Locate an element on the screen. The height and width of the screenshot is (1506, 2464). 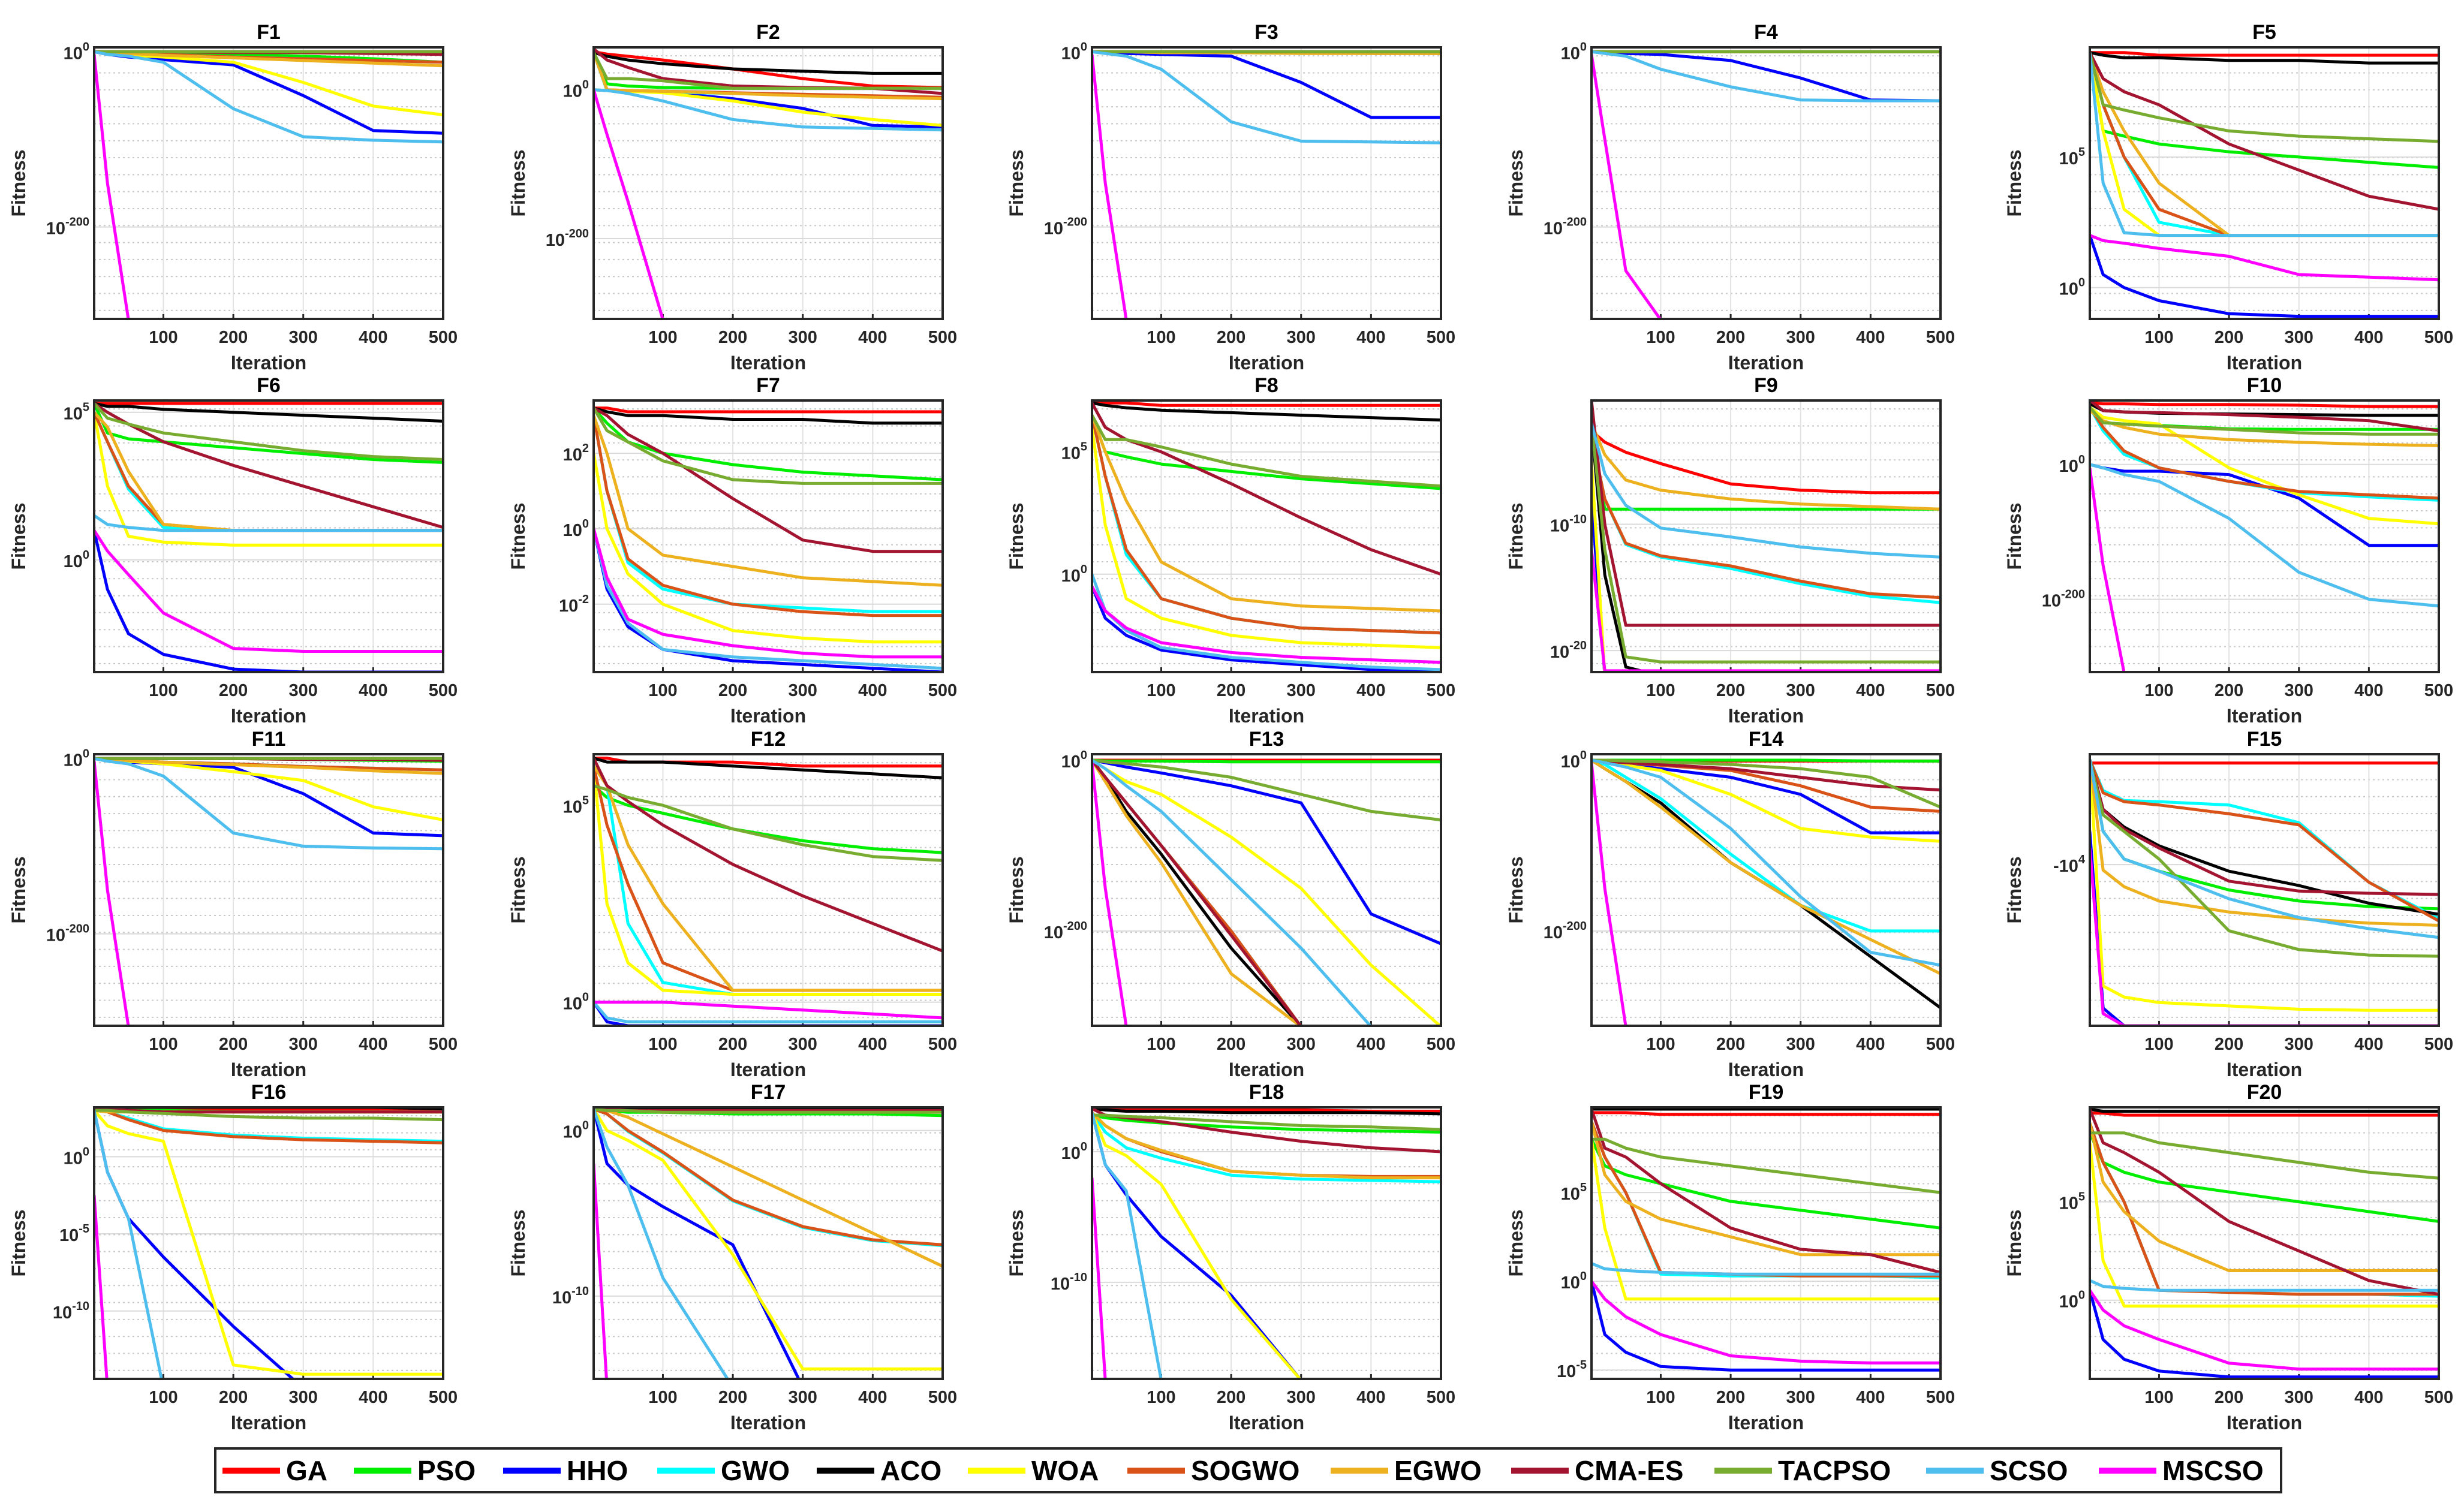
subplot-title: F20 is located at coordinates (2265, 1092).